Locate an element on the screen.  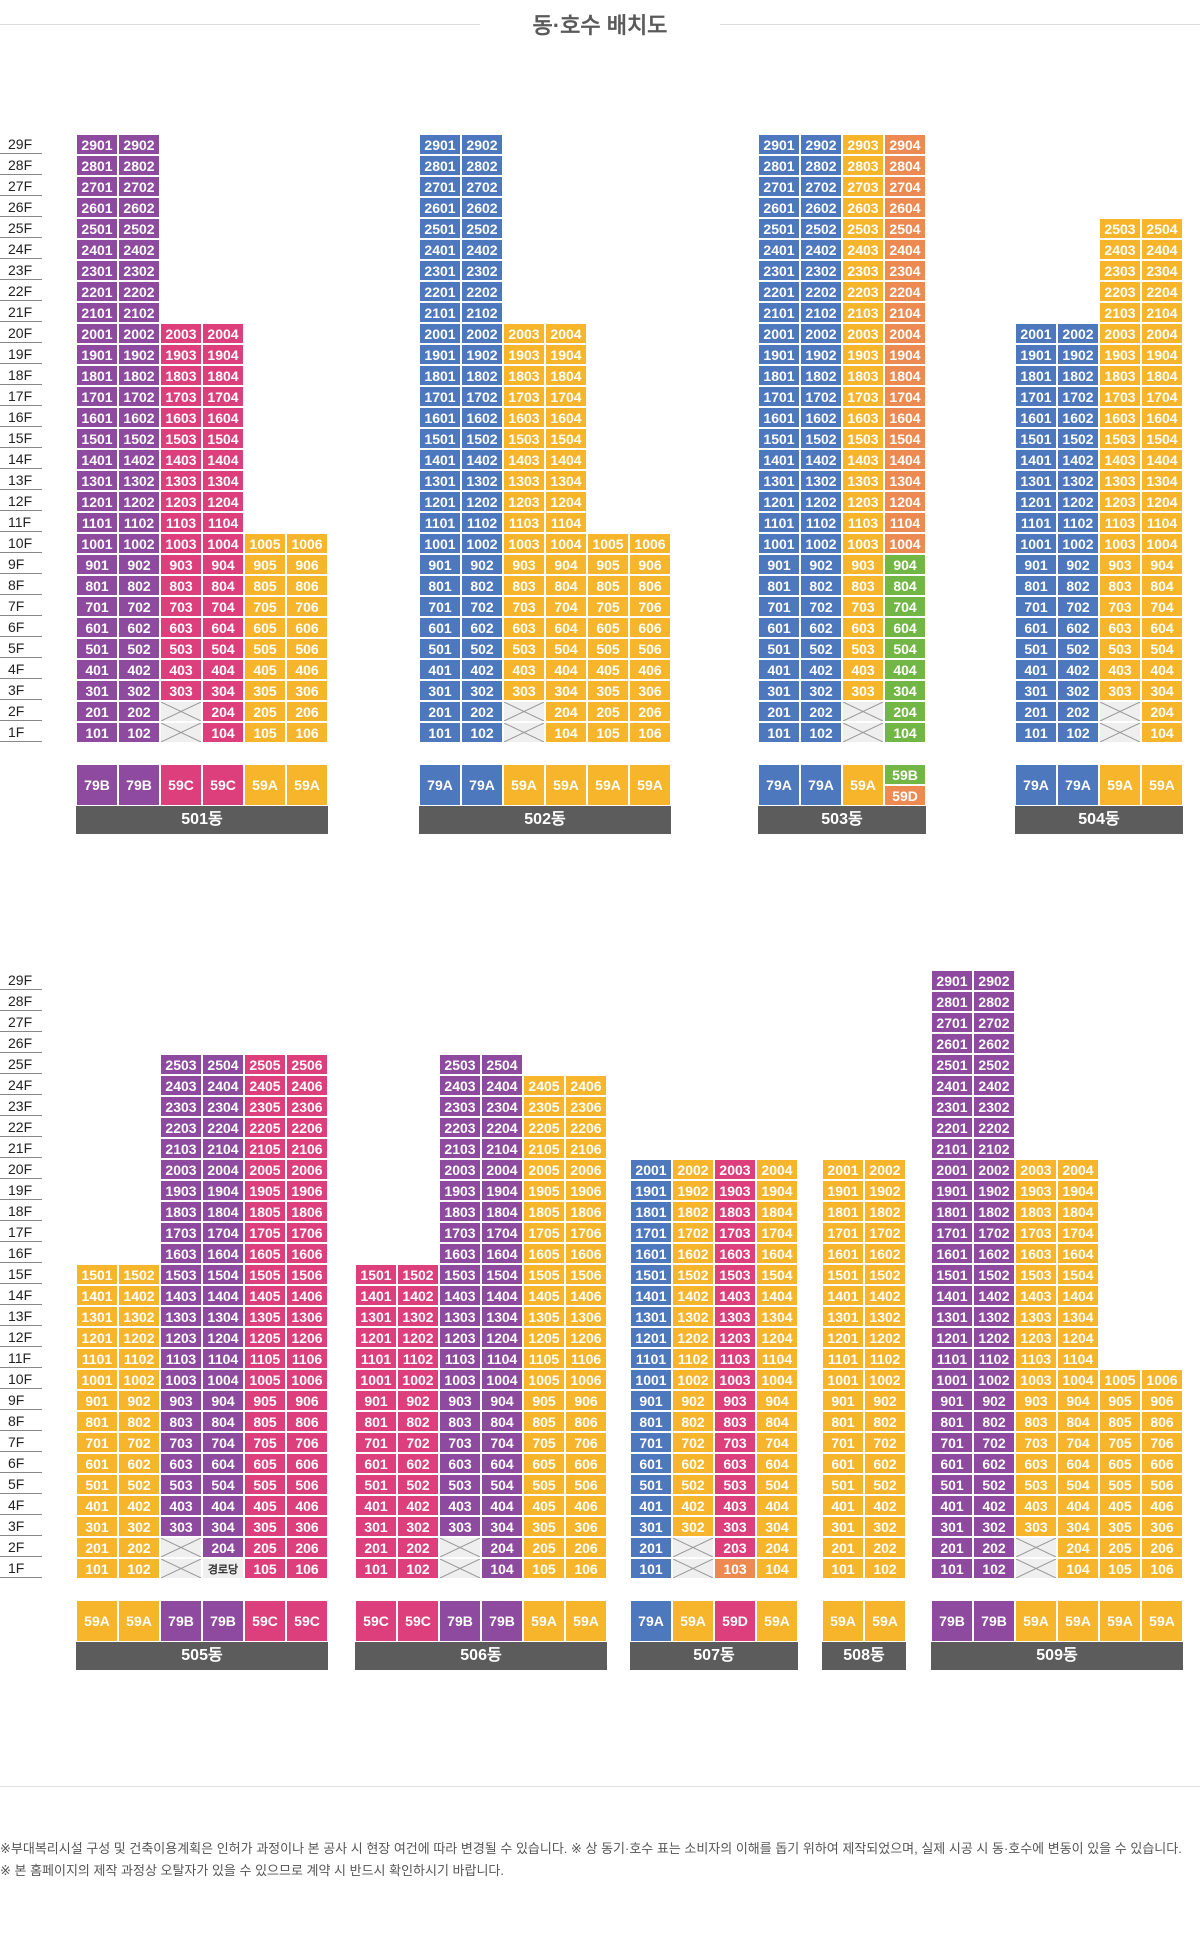
unit-cell: 2902 is located at coordinates (139, 144).